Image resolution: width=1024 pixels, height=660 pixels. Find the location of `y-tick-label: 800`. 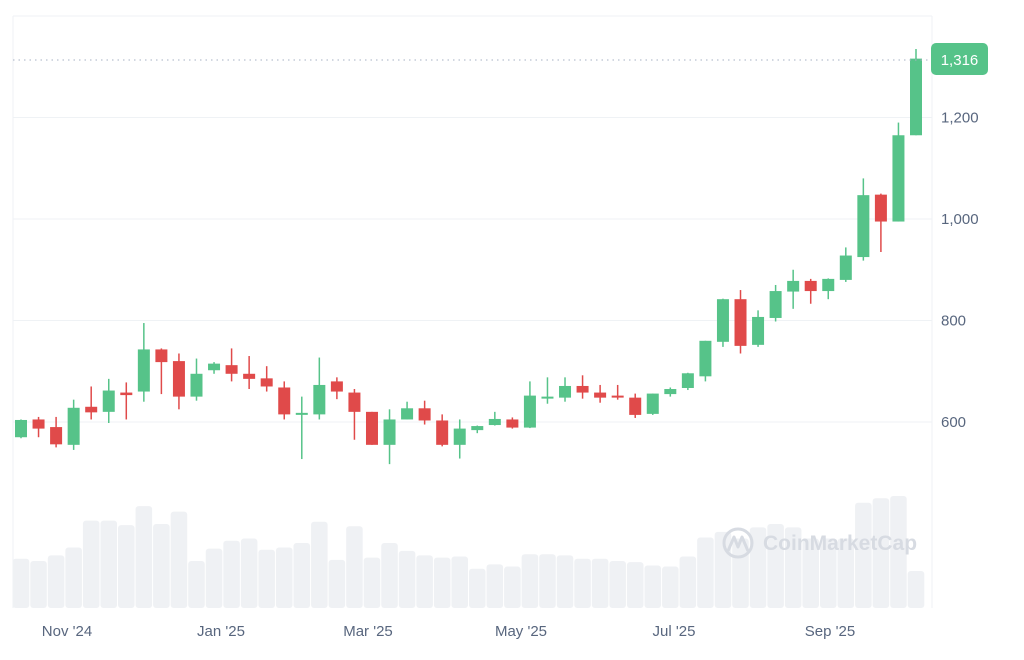

y-tick-label: 800 is located at coordinates (953, 321).